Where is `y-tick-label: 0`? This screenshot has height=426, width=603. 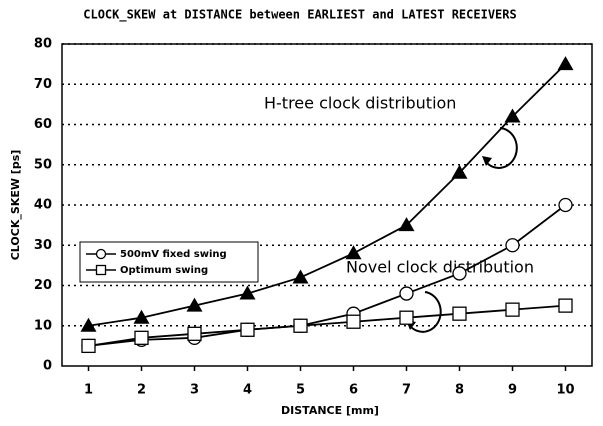
y-tick-label: 0 is located at coordinates (47, 366).